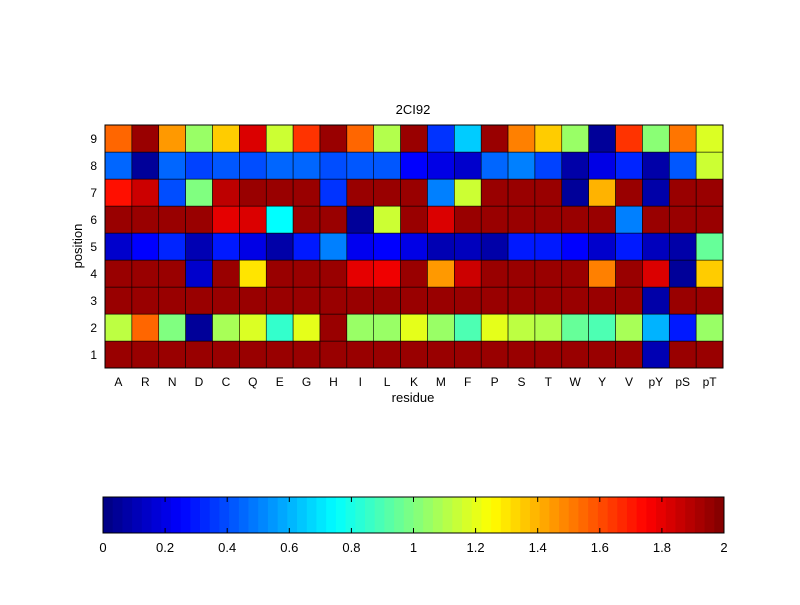  Describe the element at coordinates (682, 382) in the screenshot. I see `x-tick-label: pS` at that location.